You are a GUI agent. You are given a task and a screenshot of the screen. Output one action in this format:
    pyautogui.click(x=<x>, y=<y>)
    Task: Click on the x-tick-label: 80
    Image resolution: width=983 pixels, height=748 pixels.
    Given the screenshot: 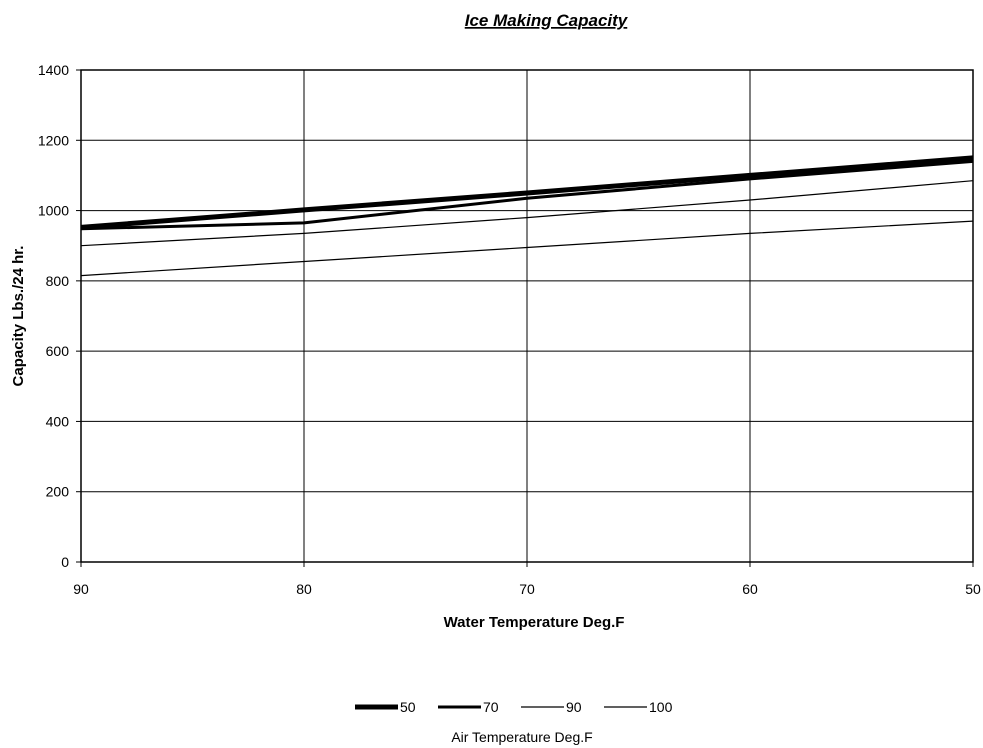 What is the action you would take?
    pyautogui.click(x=304, y=589)
    